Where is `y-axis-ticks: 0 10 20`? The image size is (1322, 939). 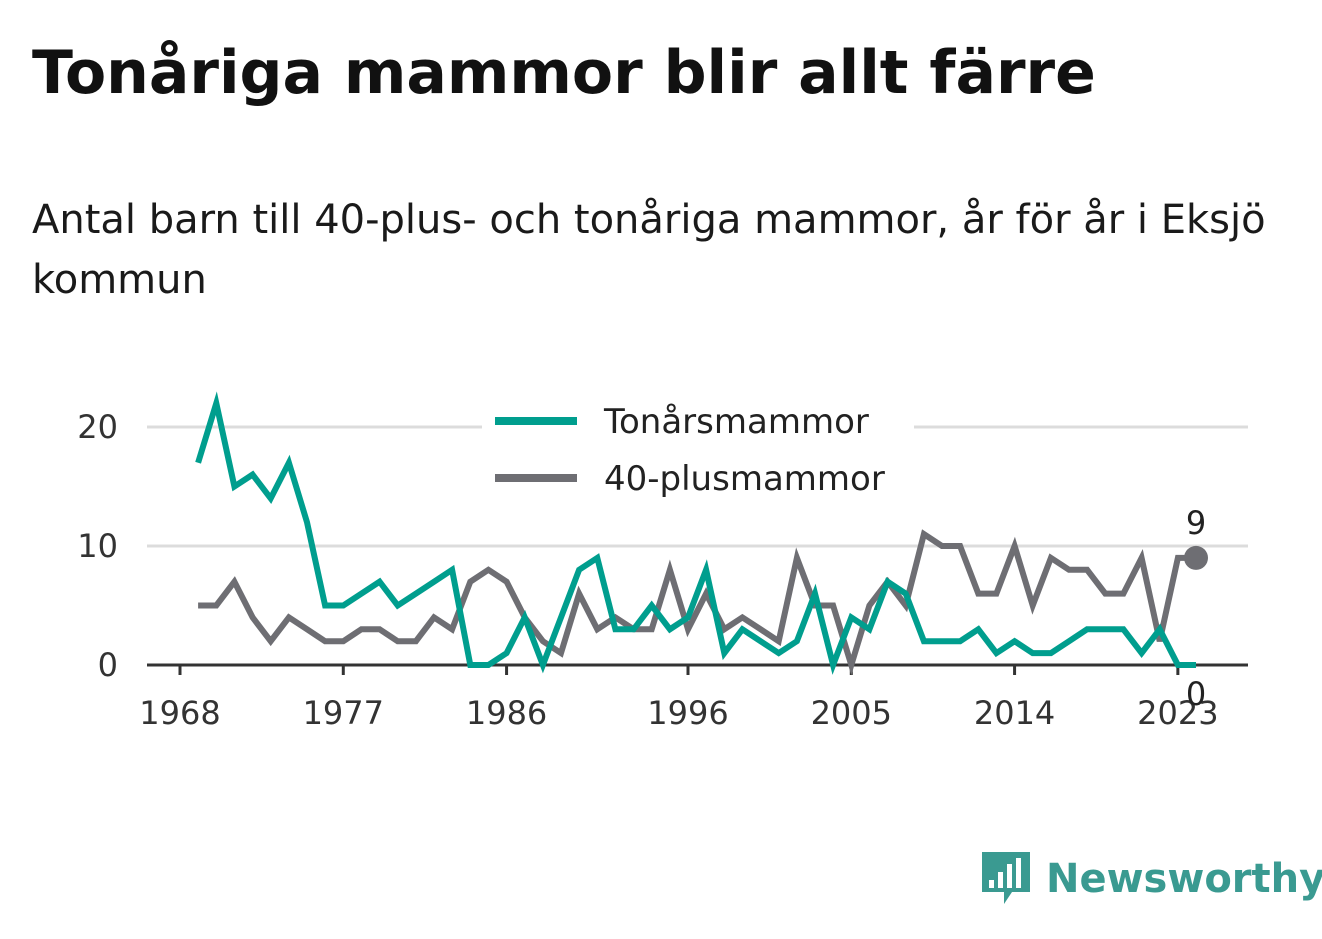 y-axis-ticks: 0 10 20 is located at coordinates (97, 546).